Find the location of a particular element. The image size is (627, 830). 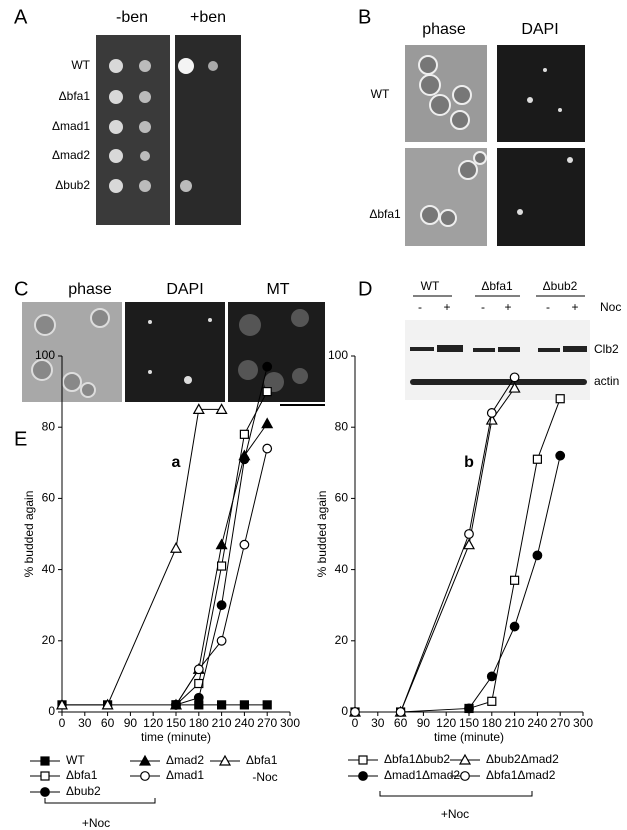

blot-image is located at coordinates (497, 360).